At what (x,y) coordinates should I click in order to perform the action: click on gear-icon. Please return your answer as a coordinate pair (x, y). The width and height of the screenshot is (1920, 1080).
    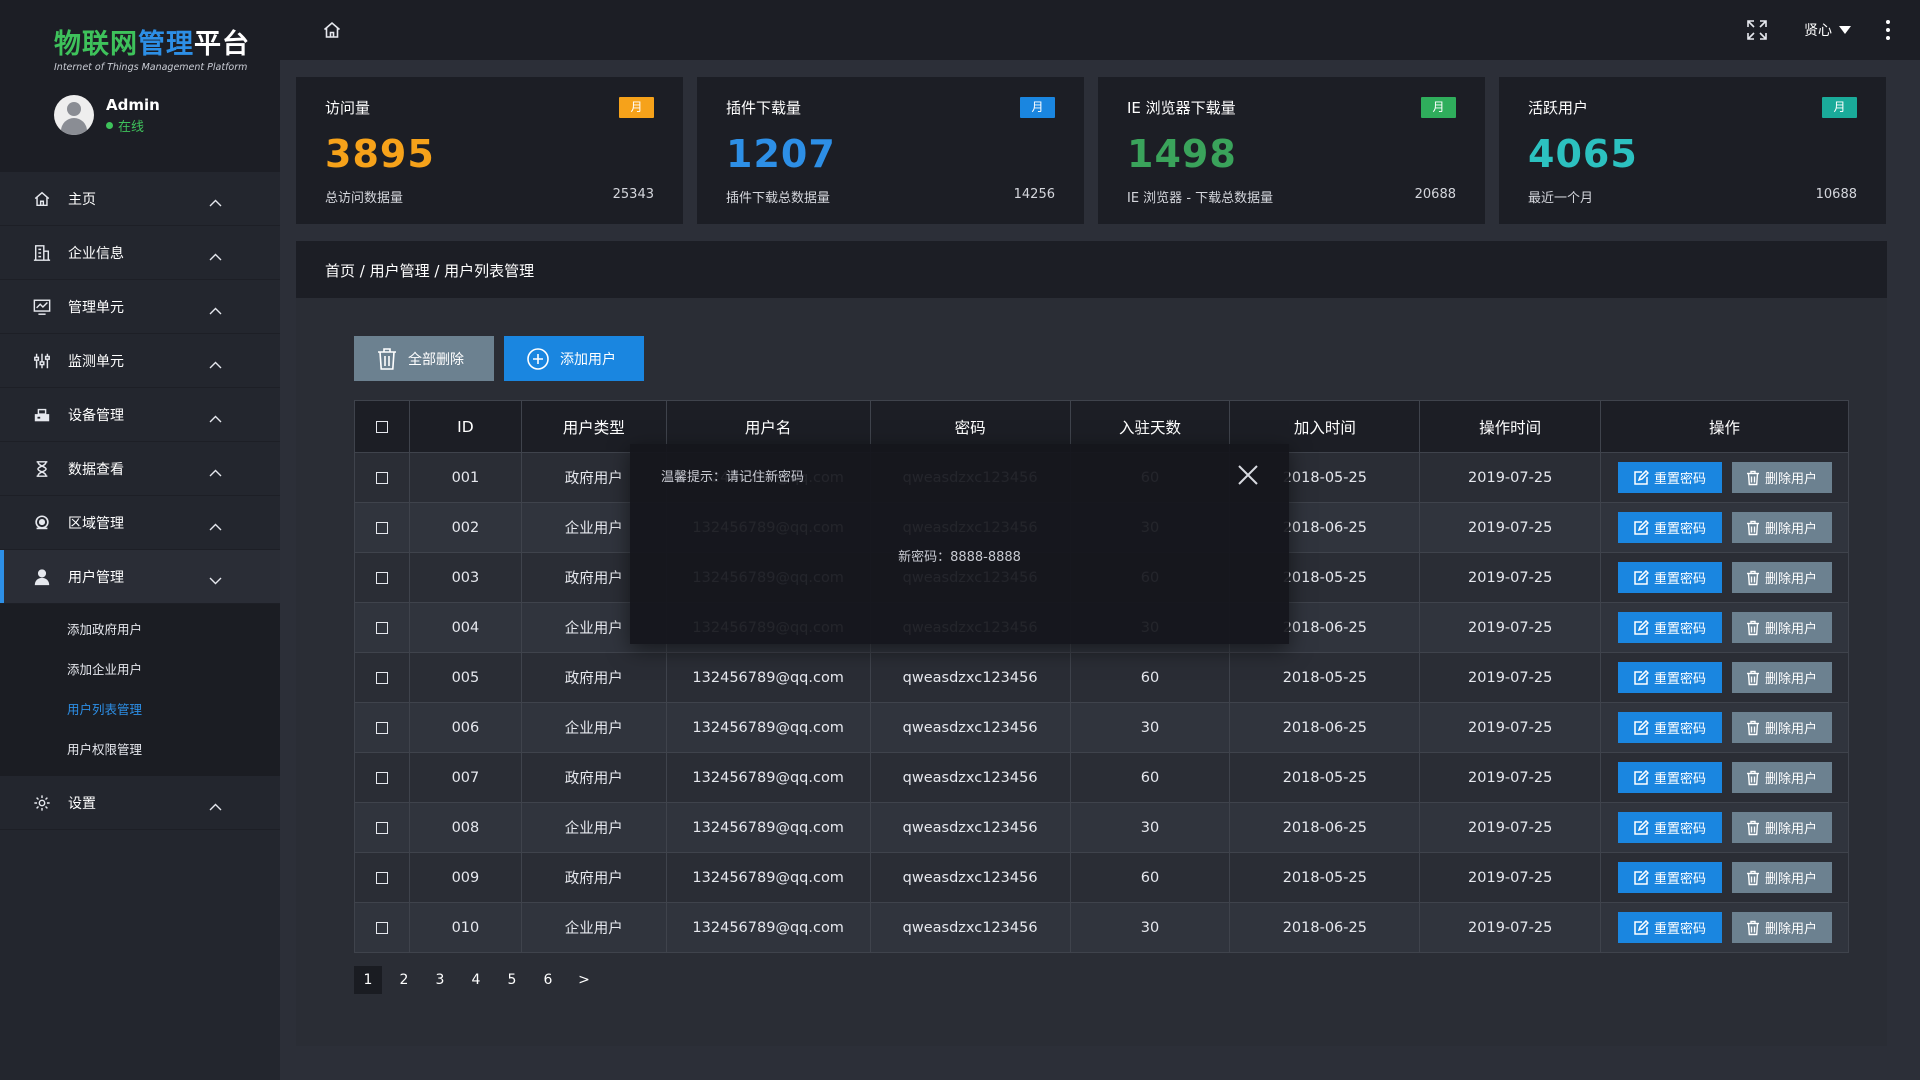
    Looking at the image, I should click on (42, 803).